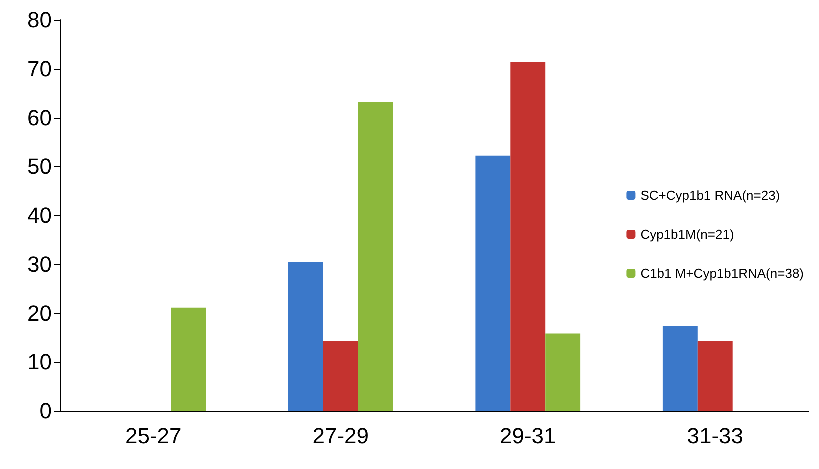 The width and height of the screenshot is (819, 469). What do you see at coordinates (40, 167) in the screenshot?
I see `y-tick-label: 50` at bounding box center [40, 167].